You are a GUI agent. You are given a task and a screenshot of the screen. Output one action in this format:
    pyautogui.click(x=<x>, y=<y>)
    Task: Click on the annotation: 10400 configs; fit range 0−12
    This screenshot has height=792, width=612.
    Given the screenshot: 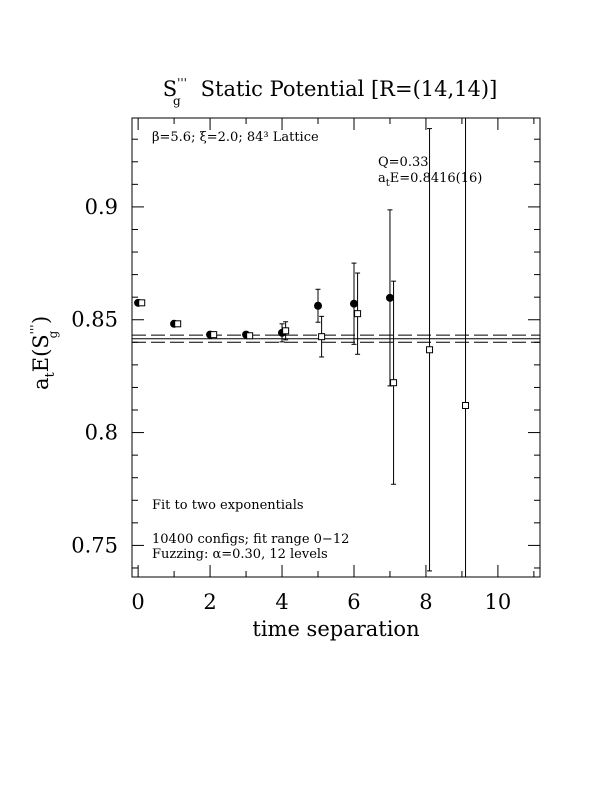 What is the action you would take?
    pyautogui.click(x=250, y=539)
    